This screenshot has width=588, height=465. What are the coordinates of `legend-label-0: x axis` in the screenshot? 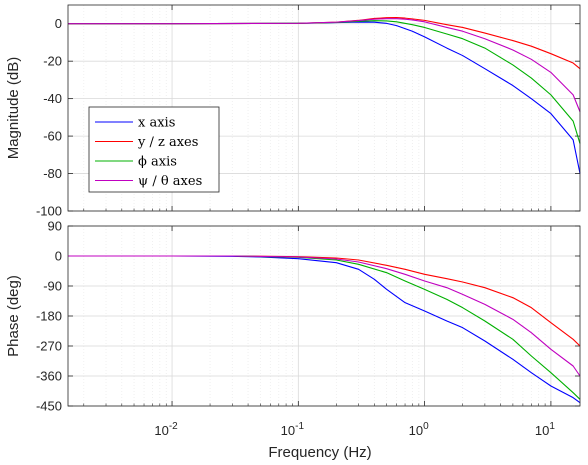 It's located at (156, 123).